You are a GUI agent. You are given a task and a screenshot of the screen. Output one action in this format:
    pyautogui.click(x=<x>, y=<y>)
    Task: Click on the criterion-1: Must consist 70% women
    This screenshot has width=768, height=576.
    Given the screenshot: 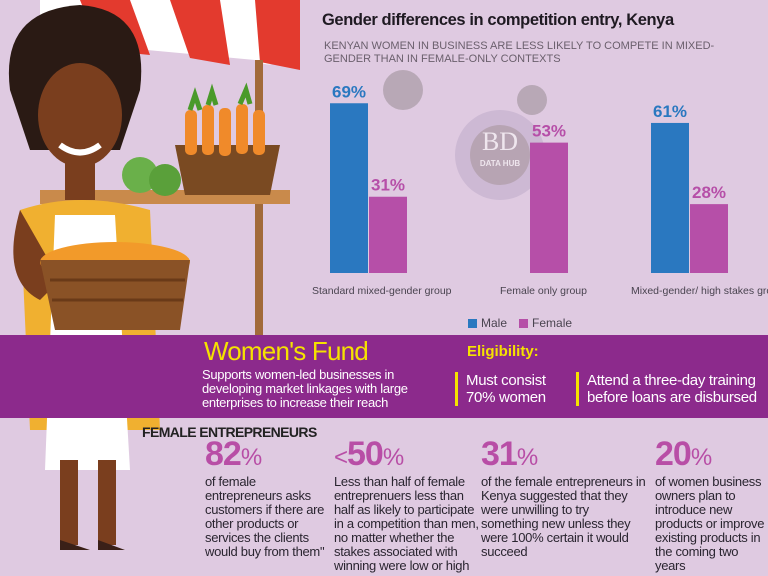 What is the action you would take?
    pyautogui.click(x=508, y=389)
    